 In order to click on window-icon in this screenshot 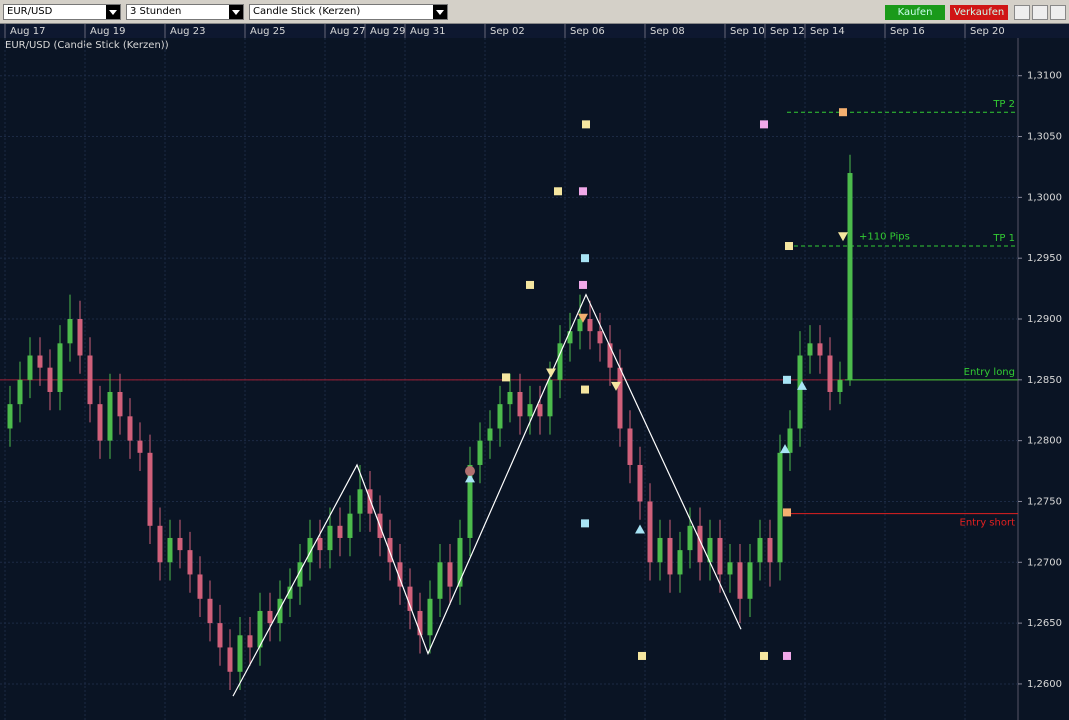, I will do `click(1058, 12)`.